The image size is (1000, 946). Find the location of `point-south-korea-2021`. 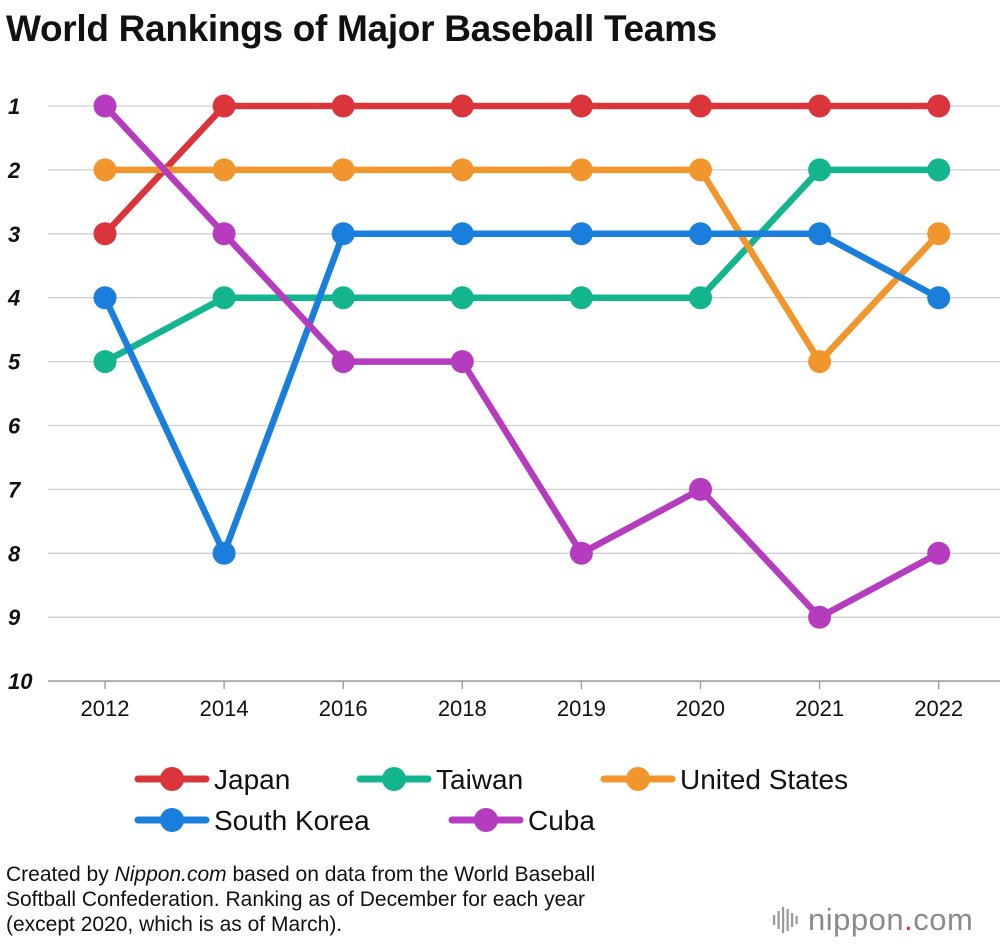

point-south-korea-2021 is located at coordinates (820, 234).